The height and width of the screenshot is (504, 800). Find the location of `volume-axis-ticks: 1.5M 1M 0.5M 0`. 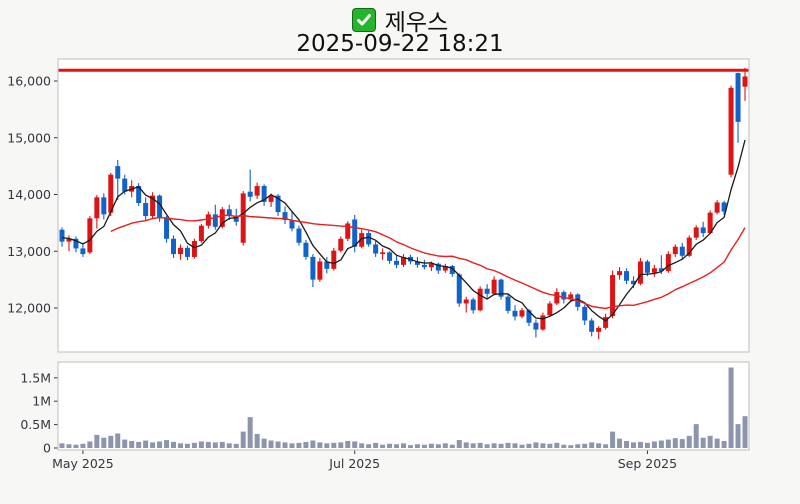

volume-axis-ticks: 1.5M 1M 0.5M 0 is located at coordinates (39, 413).